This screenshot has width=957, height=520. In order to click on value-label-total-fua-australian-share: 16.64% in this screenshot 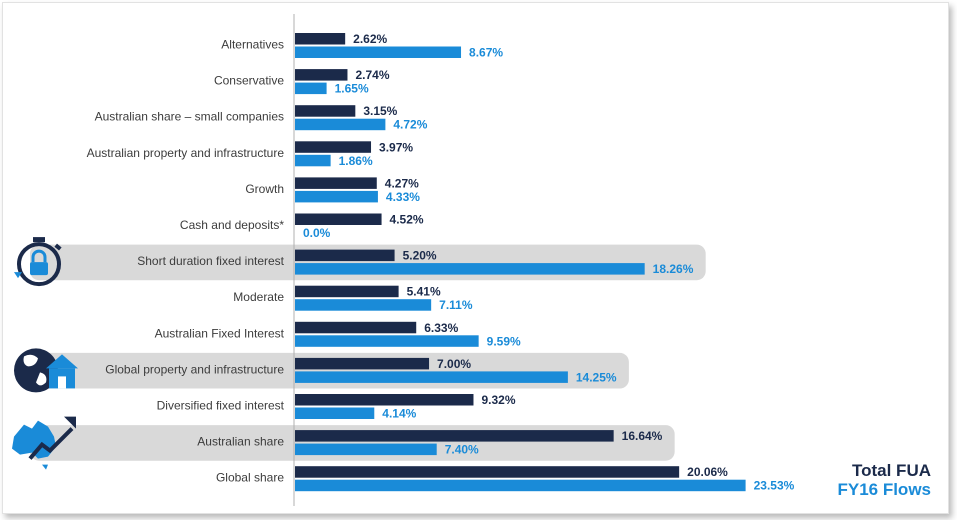, I will do `click(642, 436)`.